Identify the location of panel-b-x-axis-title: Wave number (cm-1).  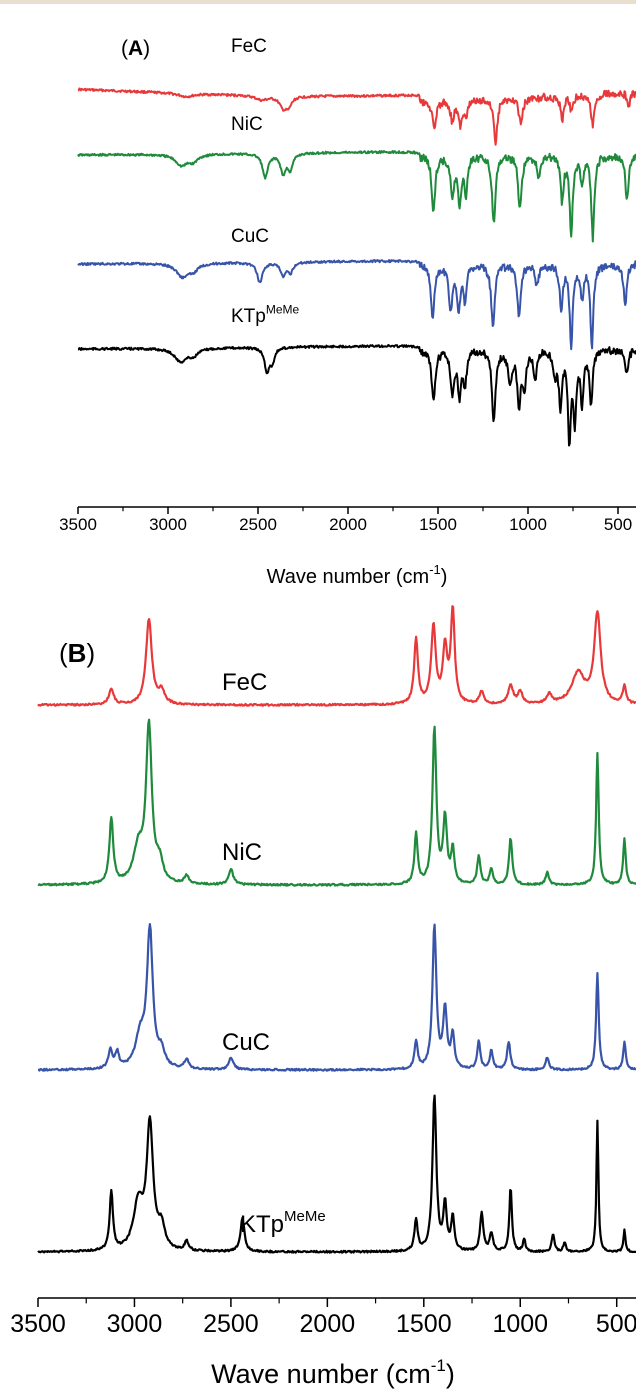
(333, 1372).